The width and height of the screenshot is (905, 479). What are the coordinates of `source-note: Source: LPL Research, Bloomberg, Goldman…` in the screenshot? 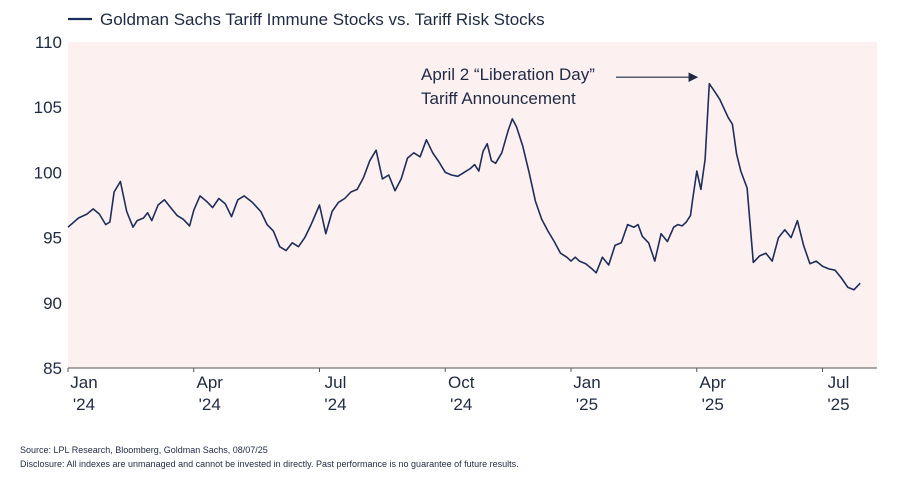 It's located at (144, 450).